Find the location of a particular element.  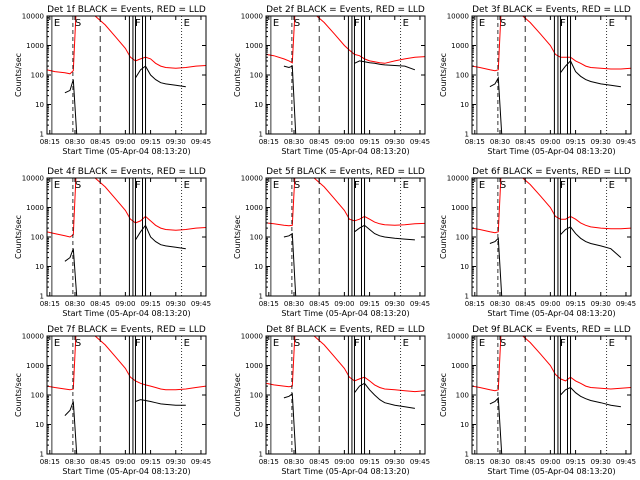

chart-title: Det 6f BLACK = Events, RED = LLD is located at coordinates (551, 172).